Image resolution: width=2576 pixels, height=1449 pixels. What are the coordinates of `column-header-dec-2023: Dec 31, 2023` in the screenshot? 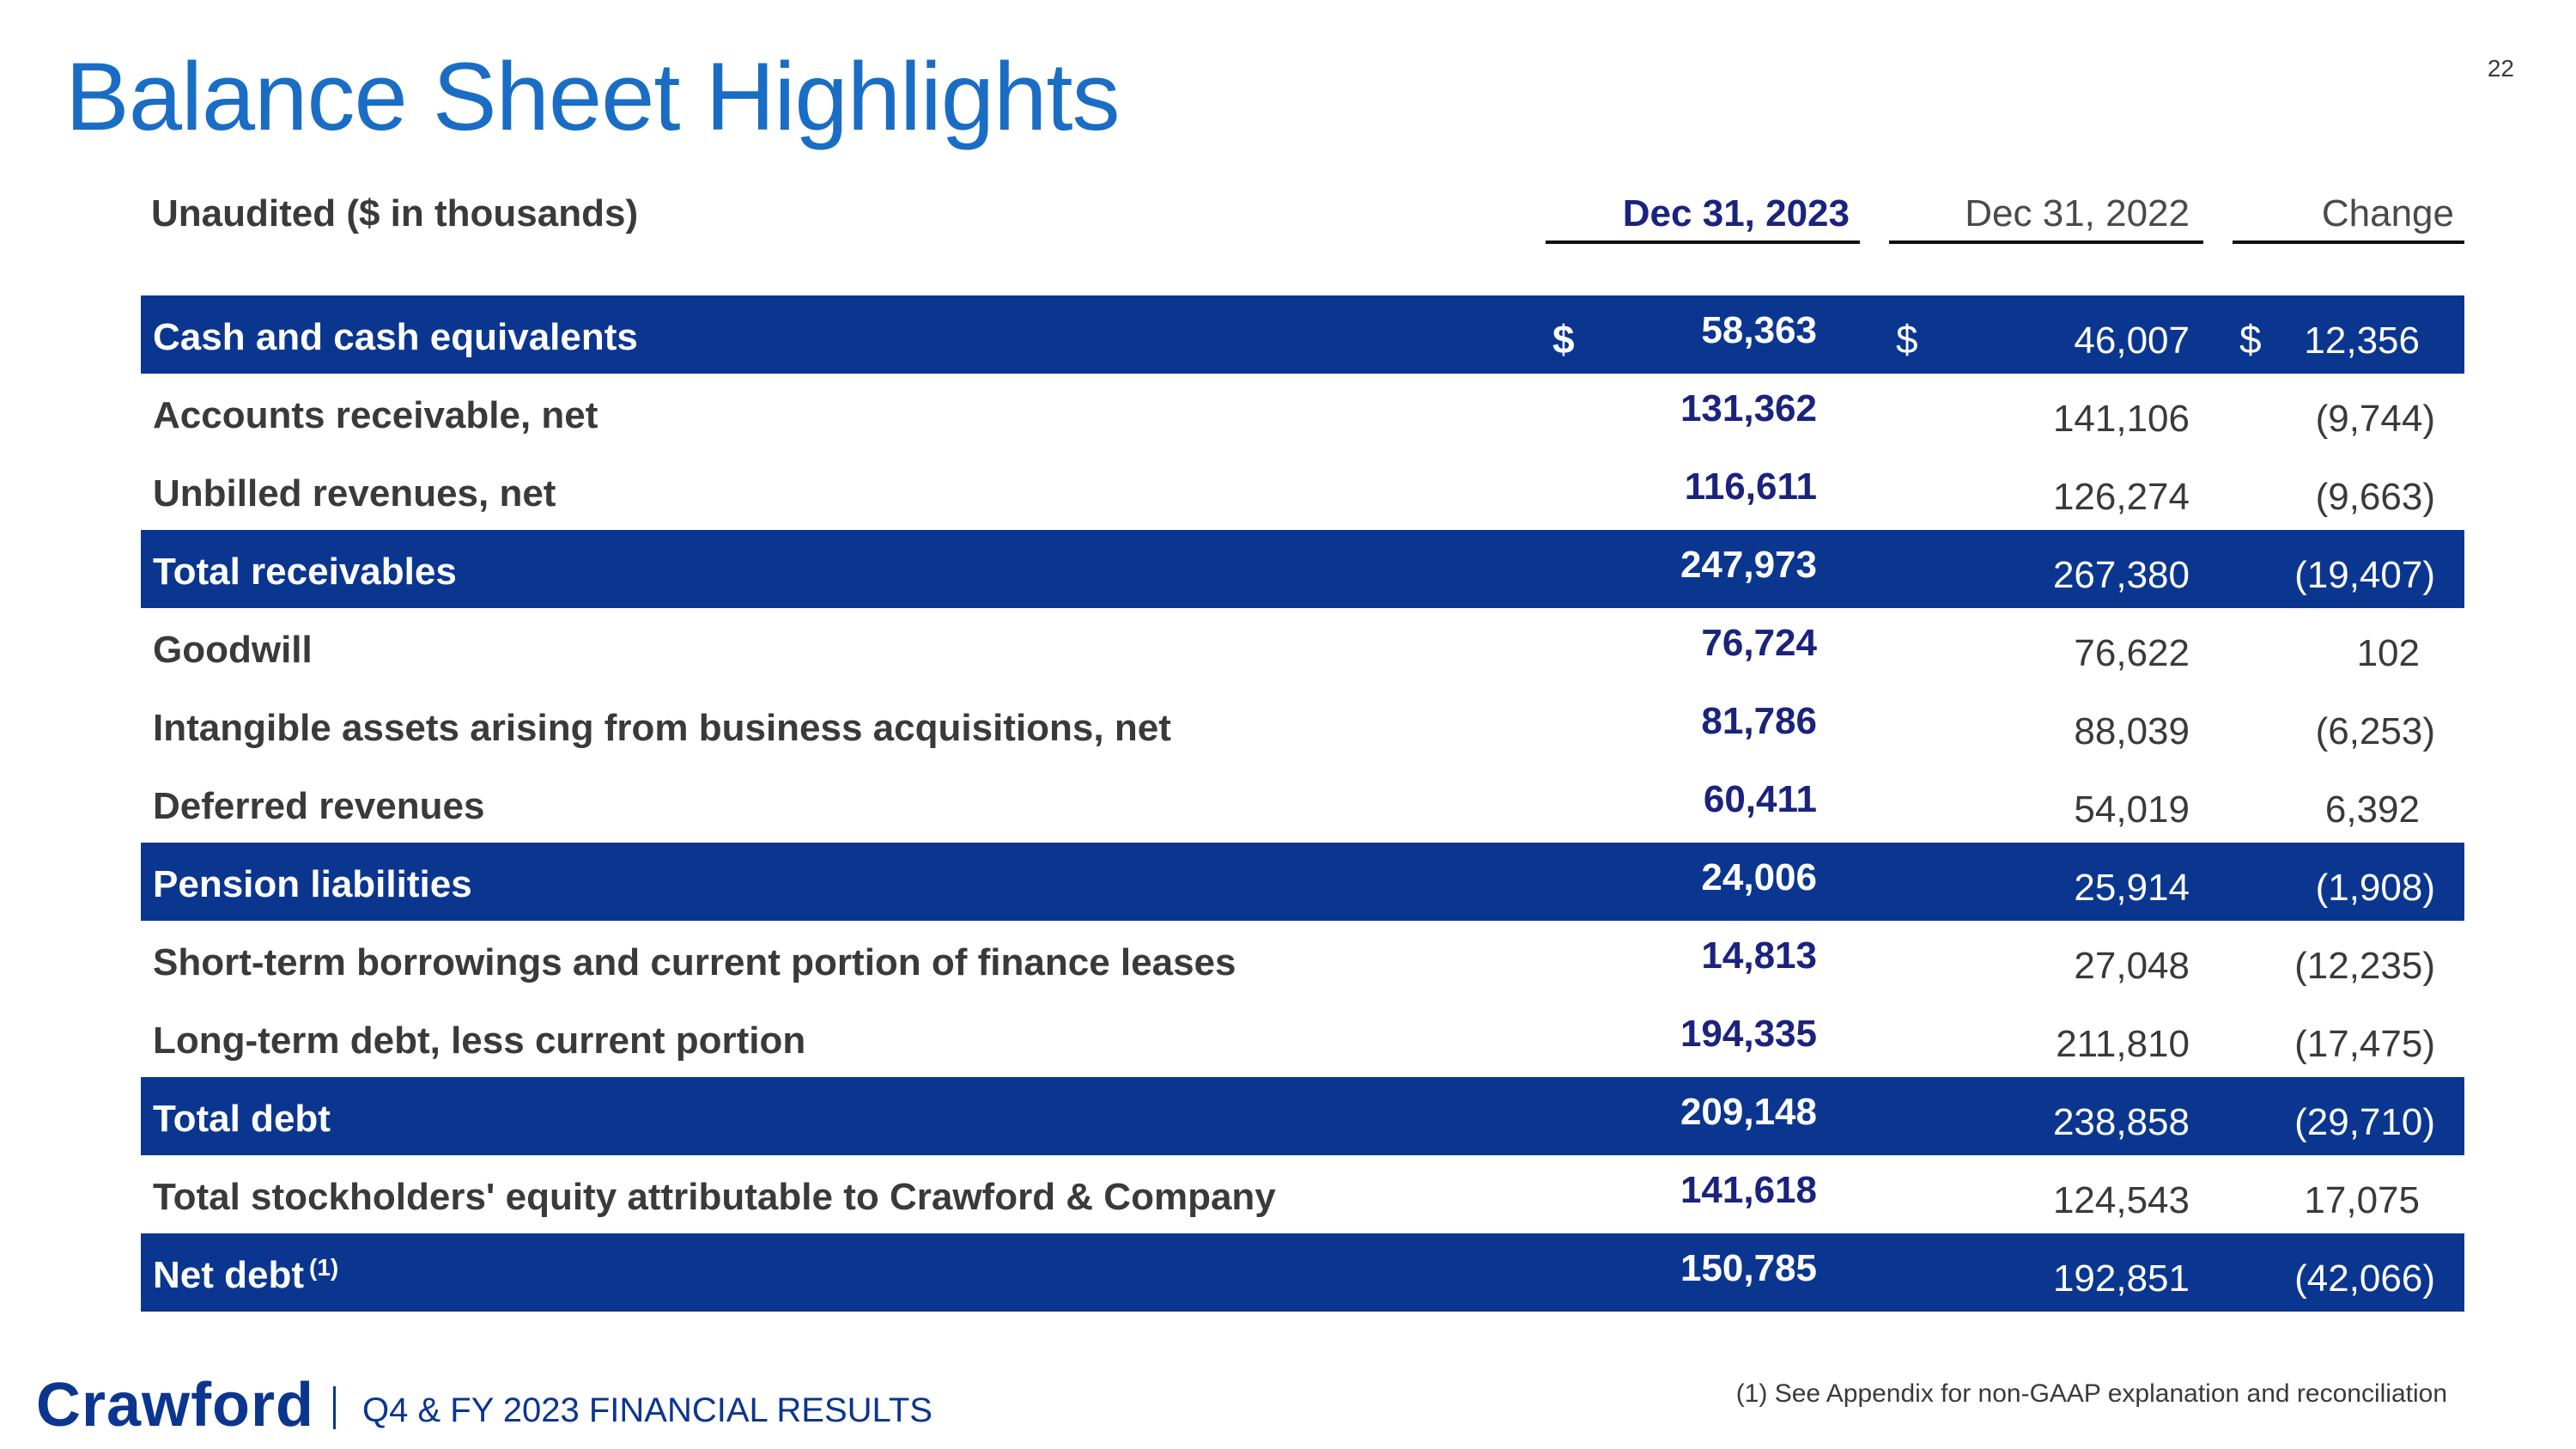 It's located at (1703, 218).